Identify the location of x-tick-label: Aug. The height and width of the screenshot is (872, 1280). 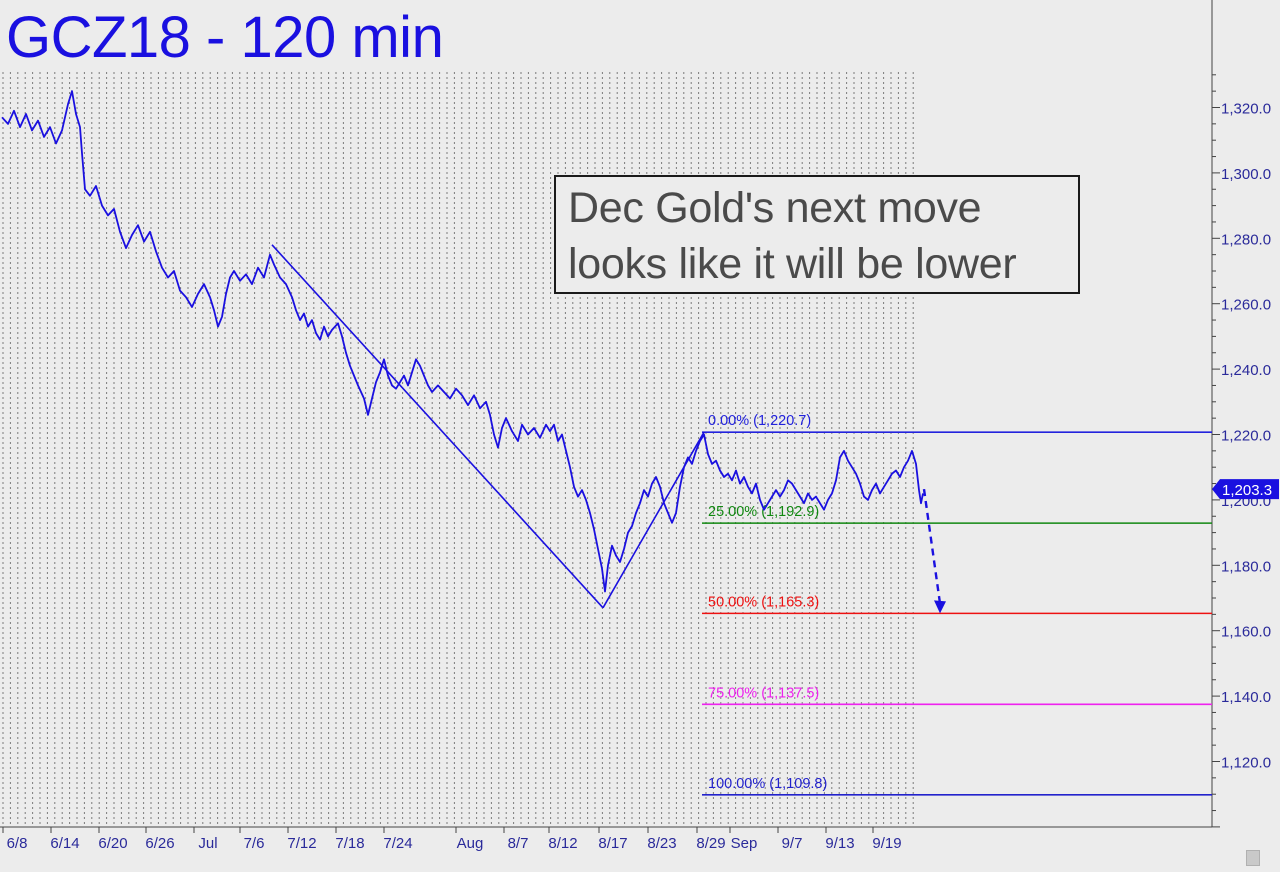
(470, 843).